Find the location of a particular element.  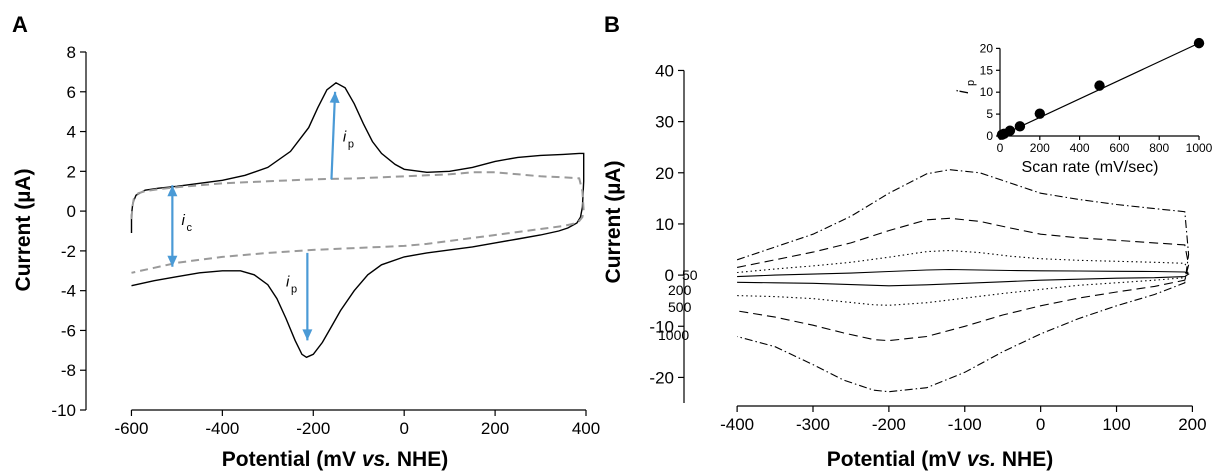

panel-b-x-tick-label: 0 is located at coordinates (1040, 424).